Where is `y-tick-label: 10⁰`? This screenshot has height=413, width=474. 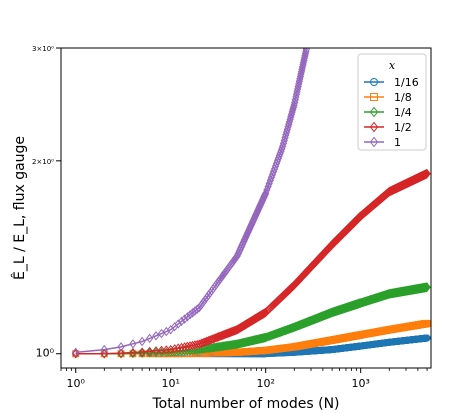 y-tick-label: 10⁰ is located at coordinates (45, 353).